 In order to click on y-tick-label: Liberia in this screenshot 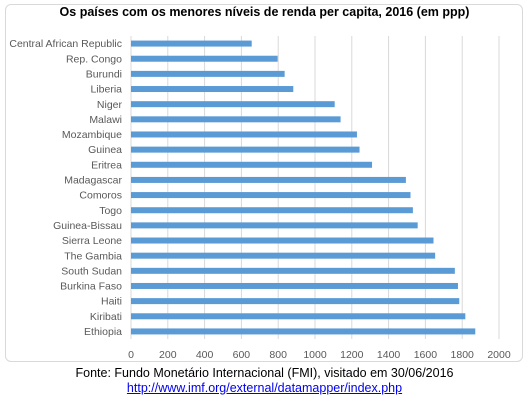, I will do `click(106, 90)`.